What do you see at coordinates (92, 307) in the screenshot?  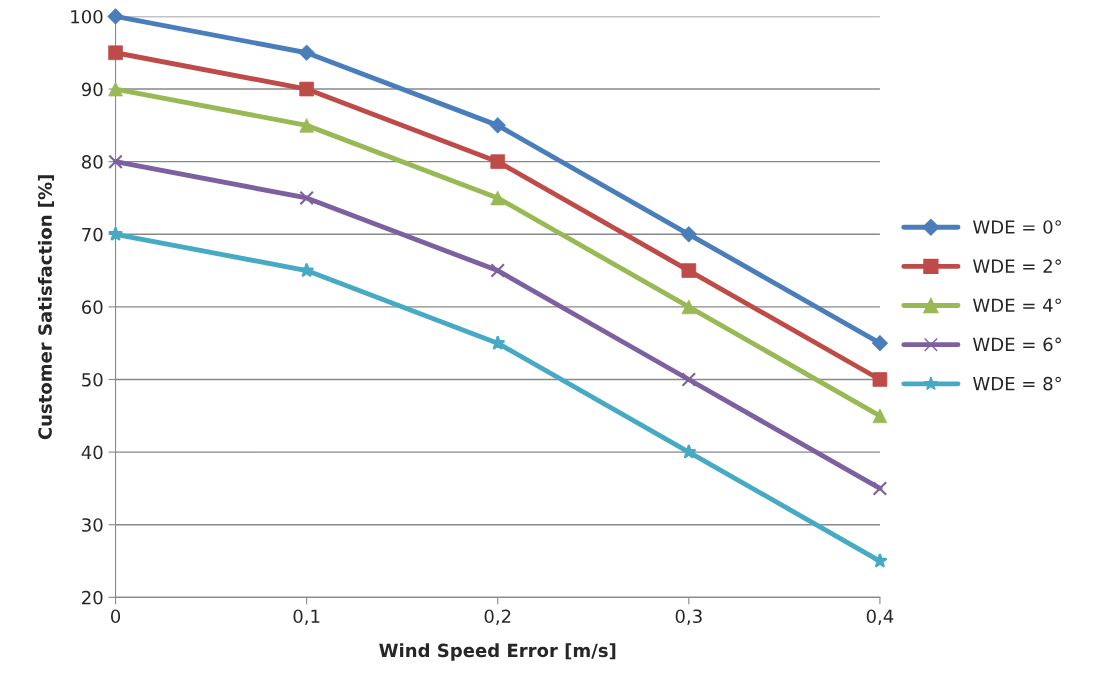 I see `y-tick-label: 60` at bounding box center [92, 307].